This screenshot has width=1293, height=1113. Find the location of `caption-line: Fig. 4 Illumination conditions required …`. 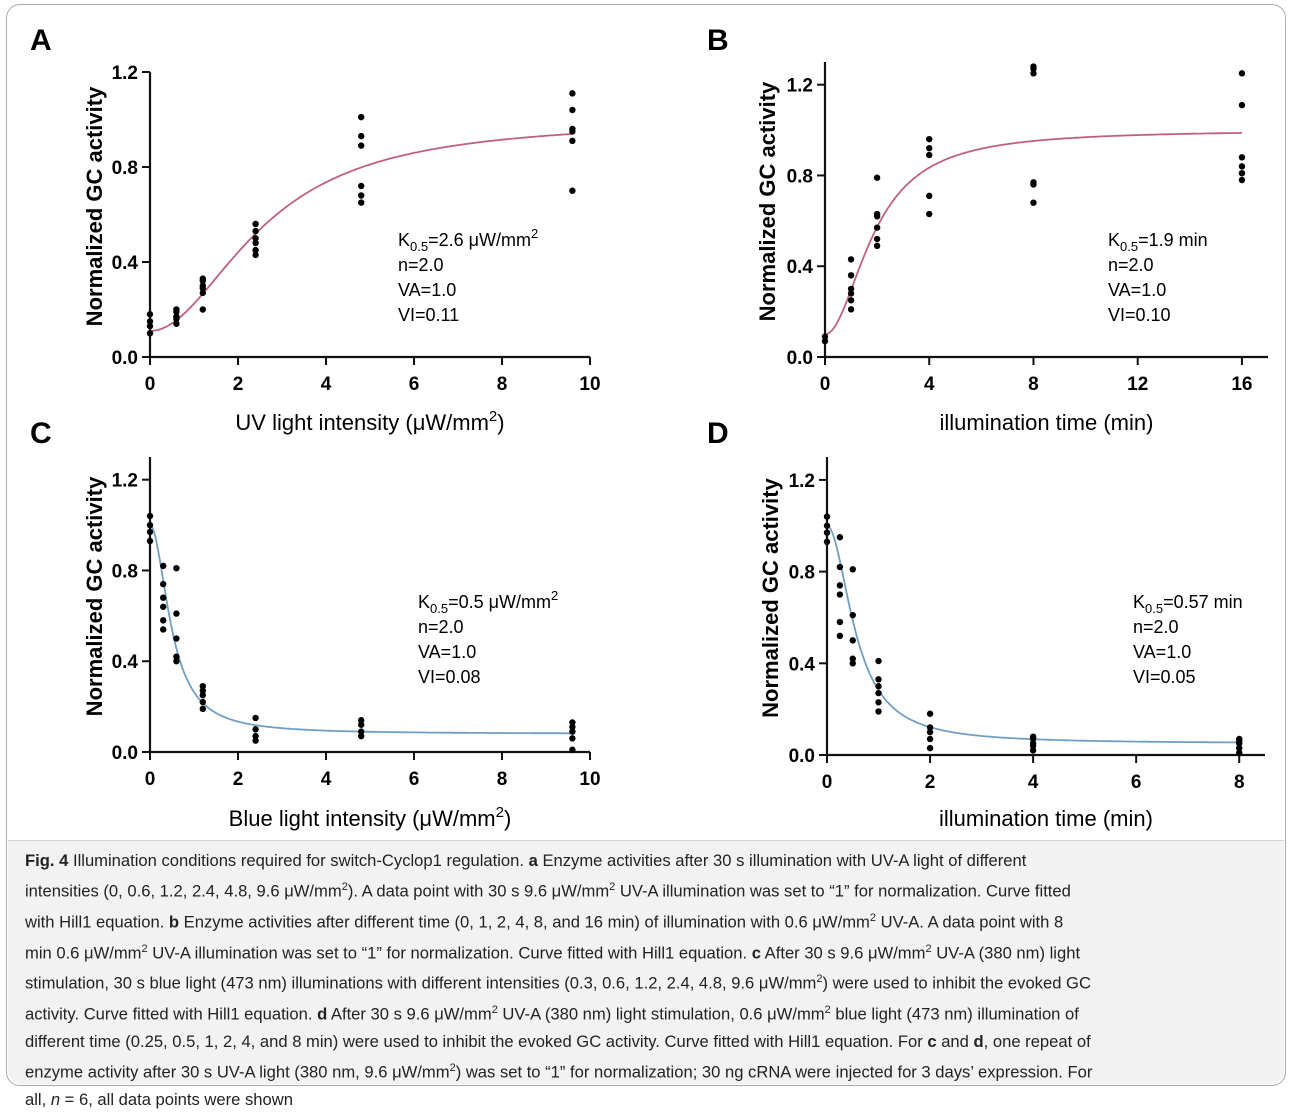

caption-line: Fig. 4 Illumination conditions required … is located at coordinates (526, 860).